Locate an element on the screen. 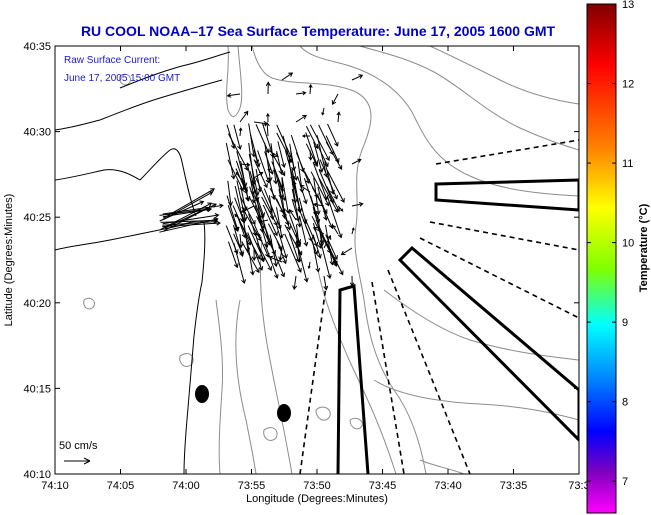  y-tick-label: 40:15 is located at coordinates (37, 389).